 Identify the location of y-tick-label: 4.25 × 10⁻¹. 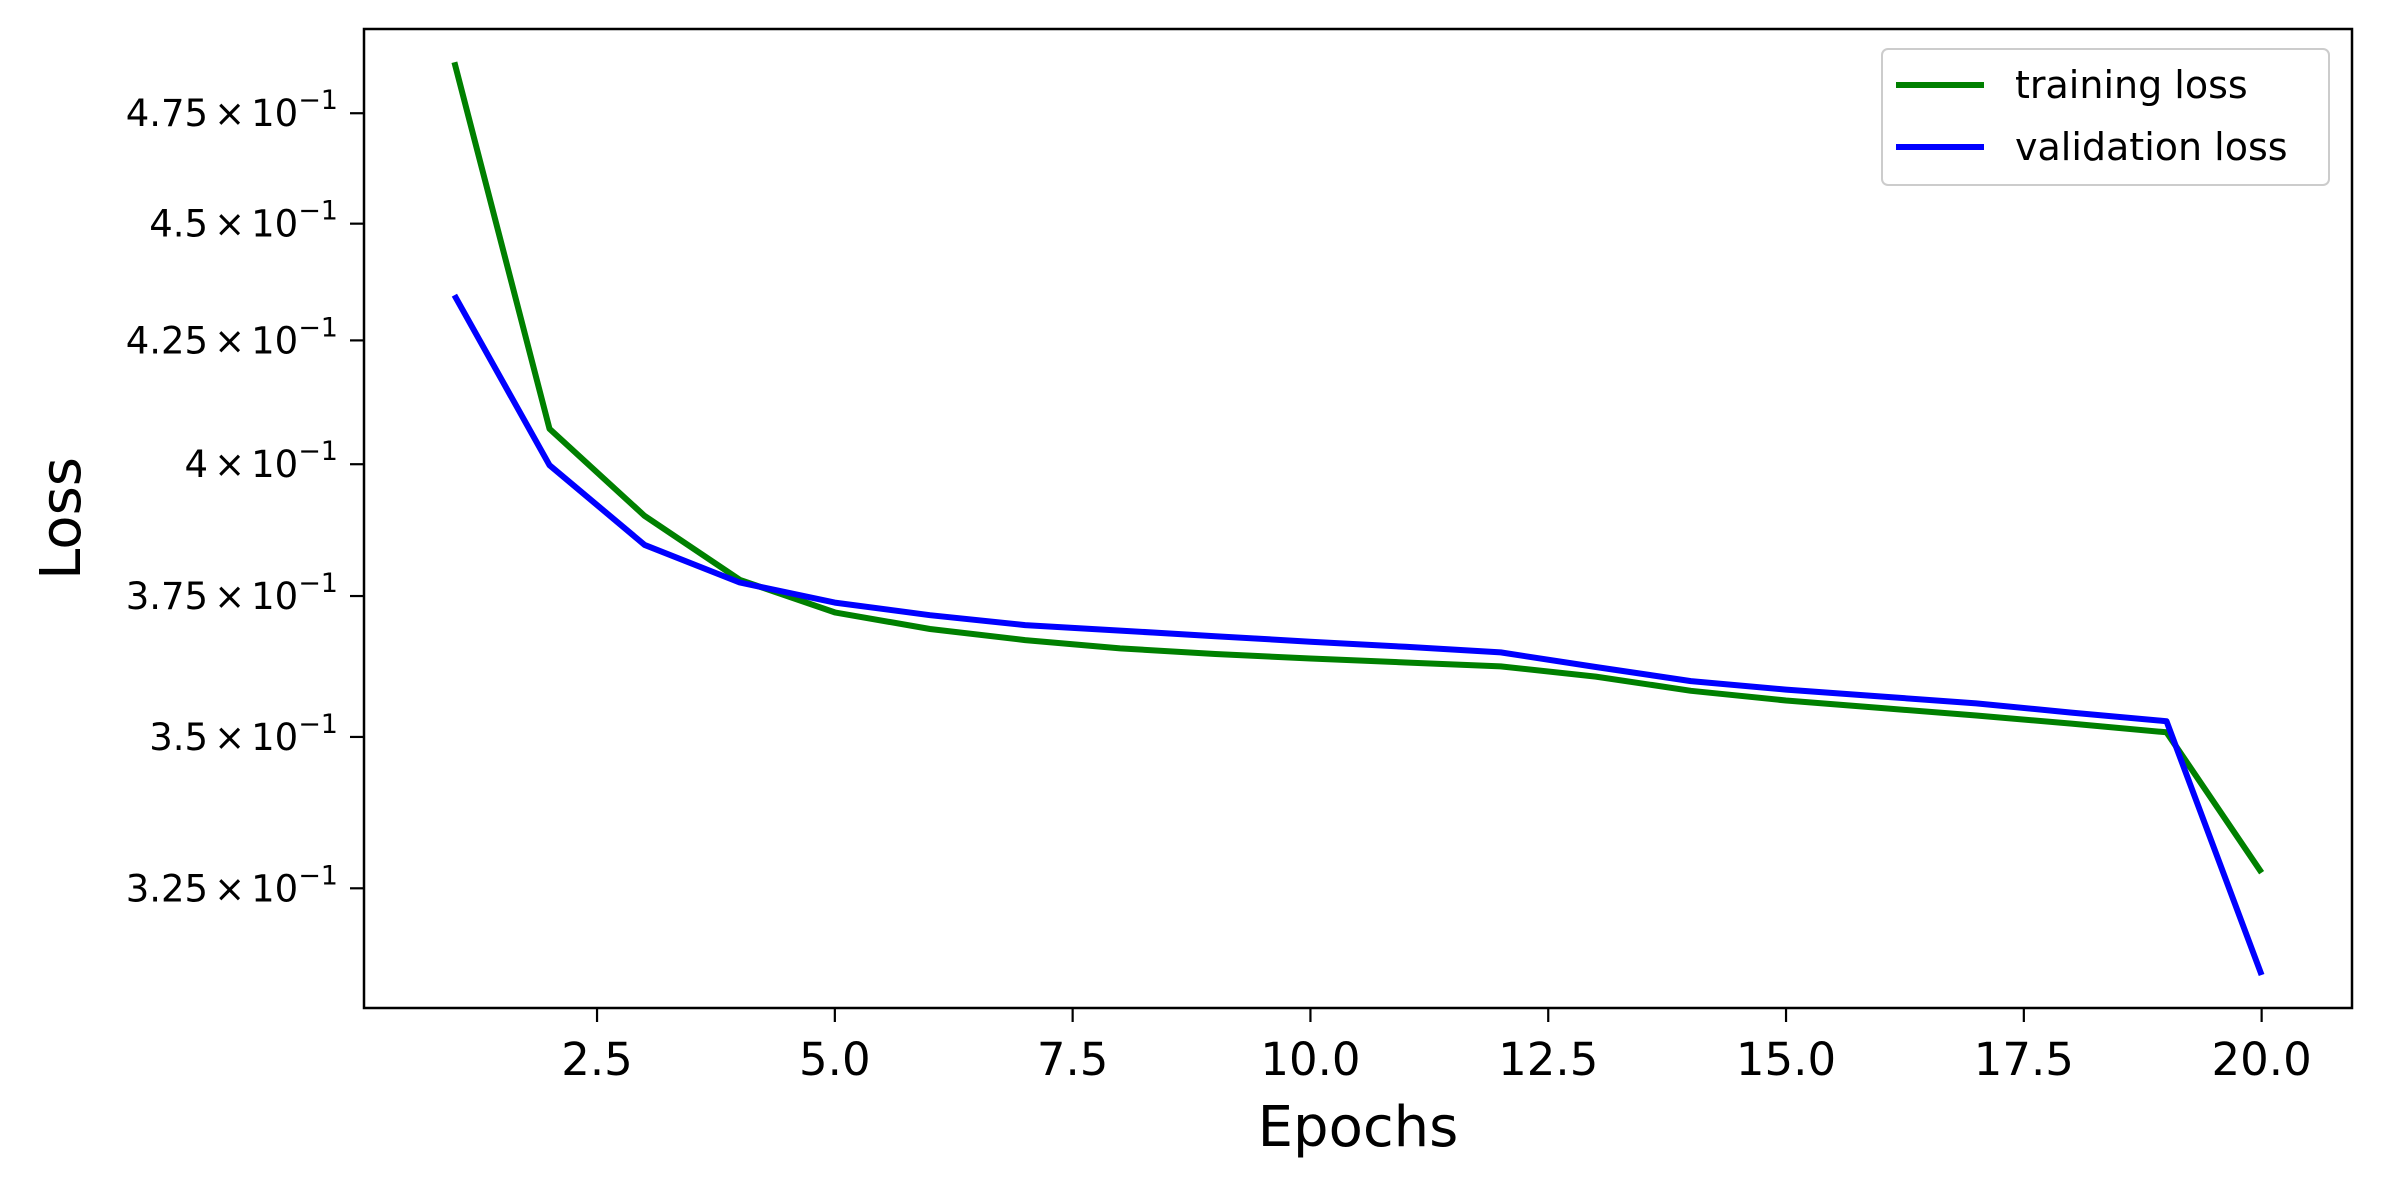
(232, 337).